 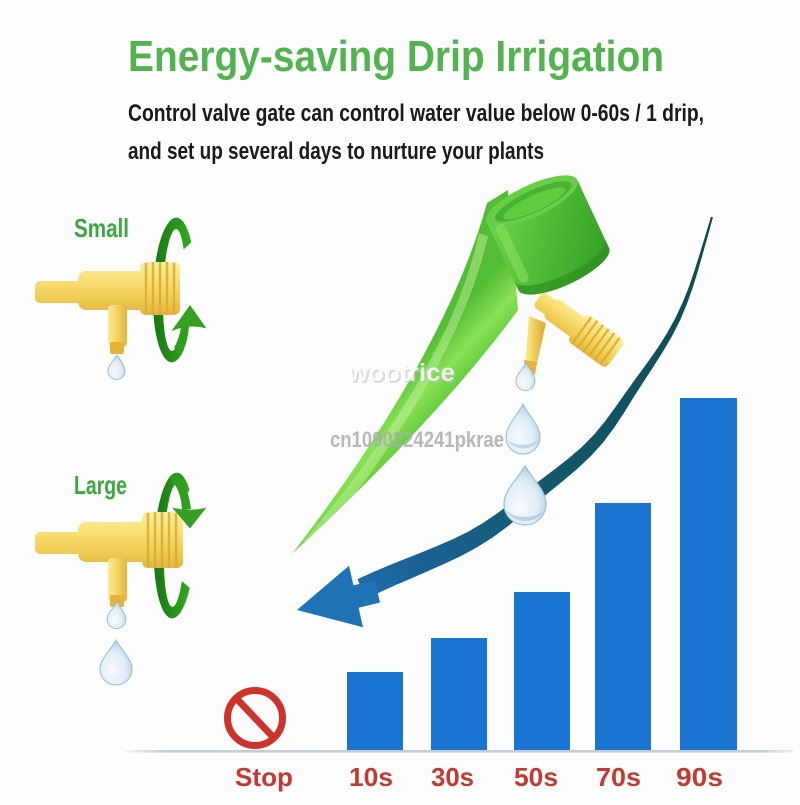 What do you see at coordinates (264, 777) in the screenshot?
I see `svg-text: Stop` at bounding box center [264, 777].